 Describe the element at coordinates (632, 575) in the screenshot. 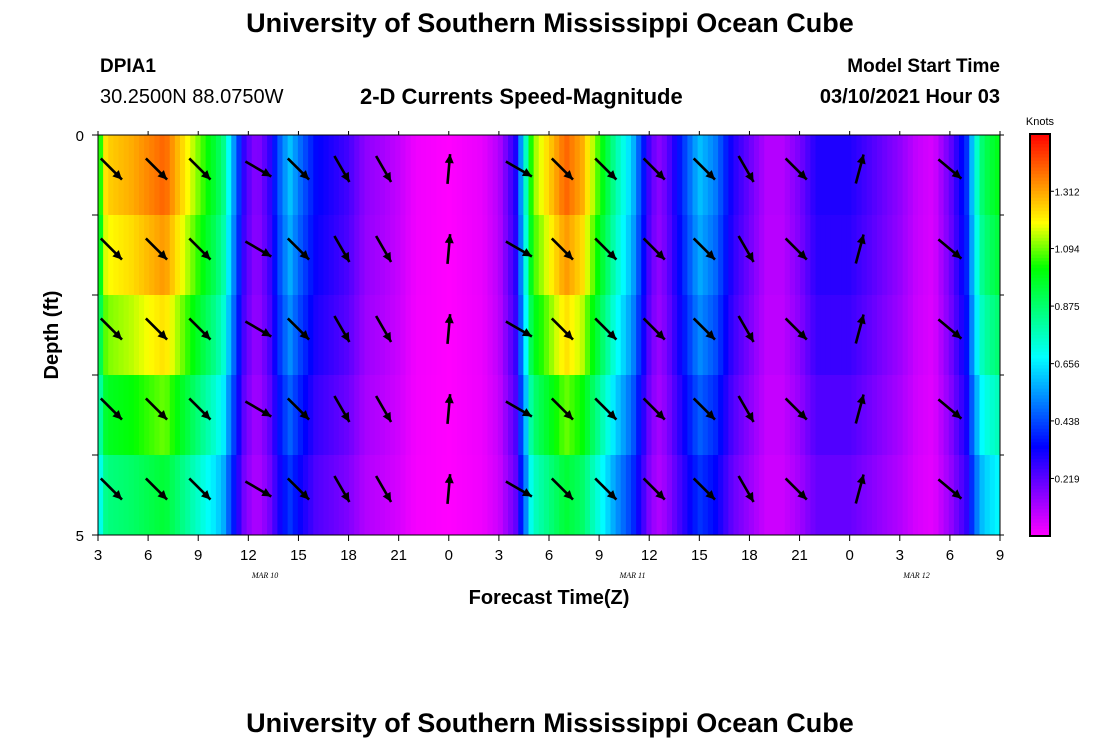

I see `date-label: MAR 11` at that location.